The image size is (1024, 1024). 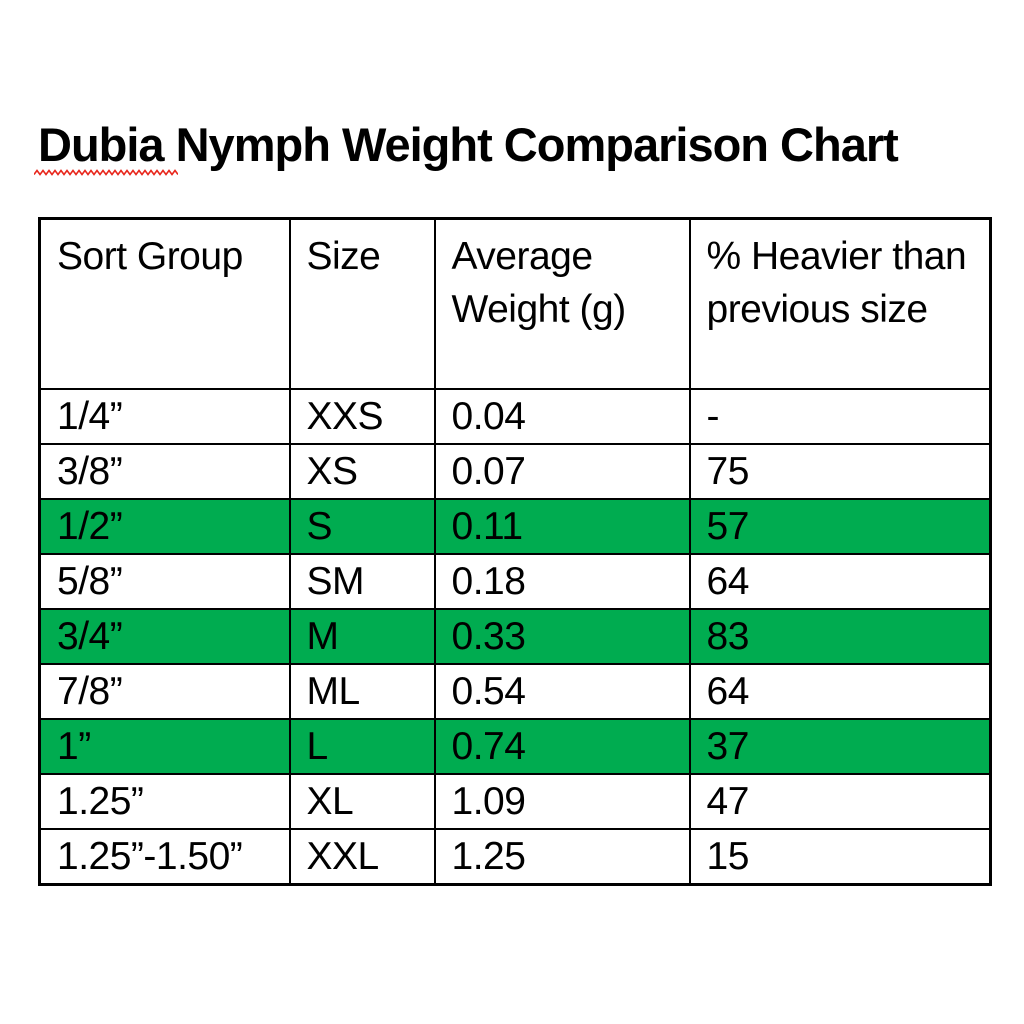 What do you see at coordinates (562, 303) in the screenshot?
I see `column-header-2: Average Weight (g)` at bounding box center [562, 303].